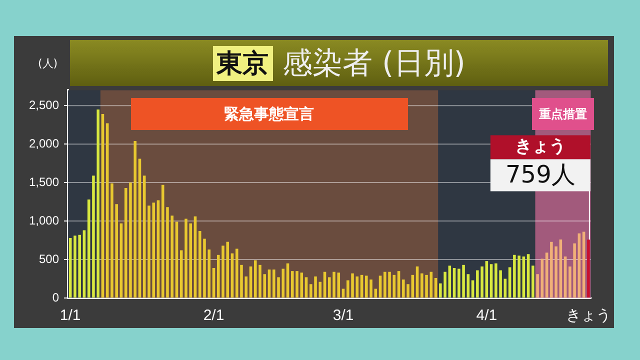 The image size is (640, 360). Describe the element at coordinates (44, 143) in the screenshot. I see `y-tick-label: 2,000` at that location.